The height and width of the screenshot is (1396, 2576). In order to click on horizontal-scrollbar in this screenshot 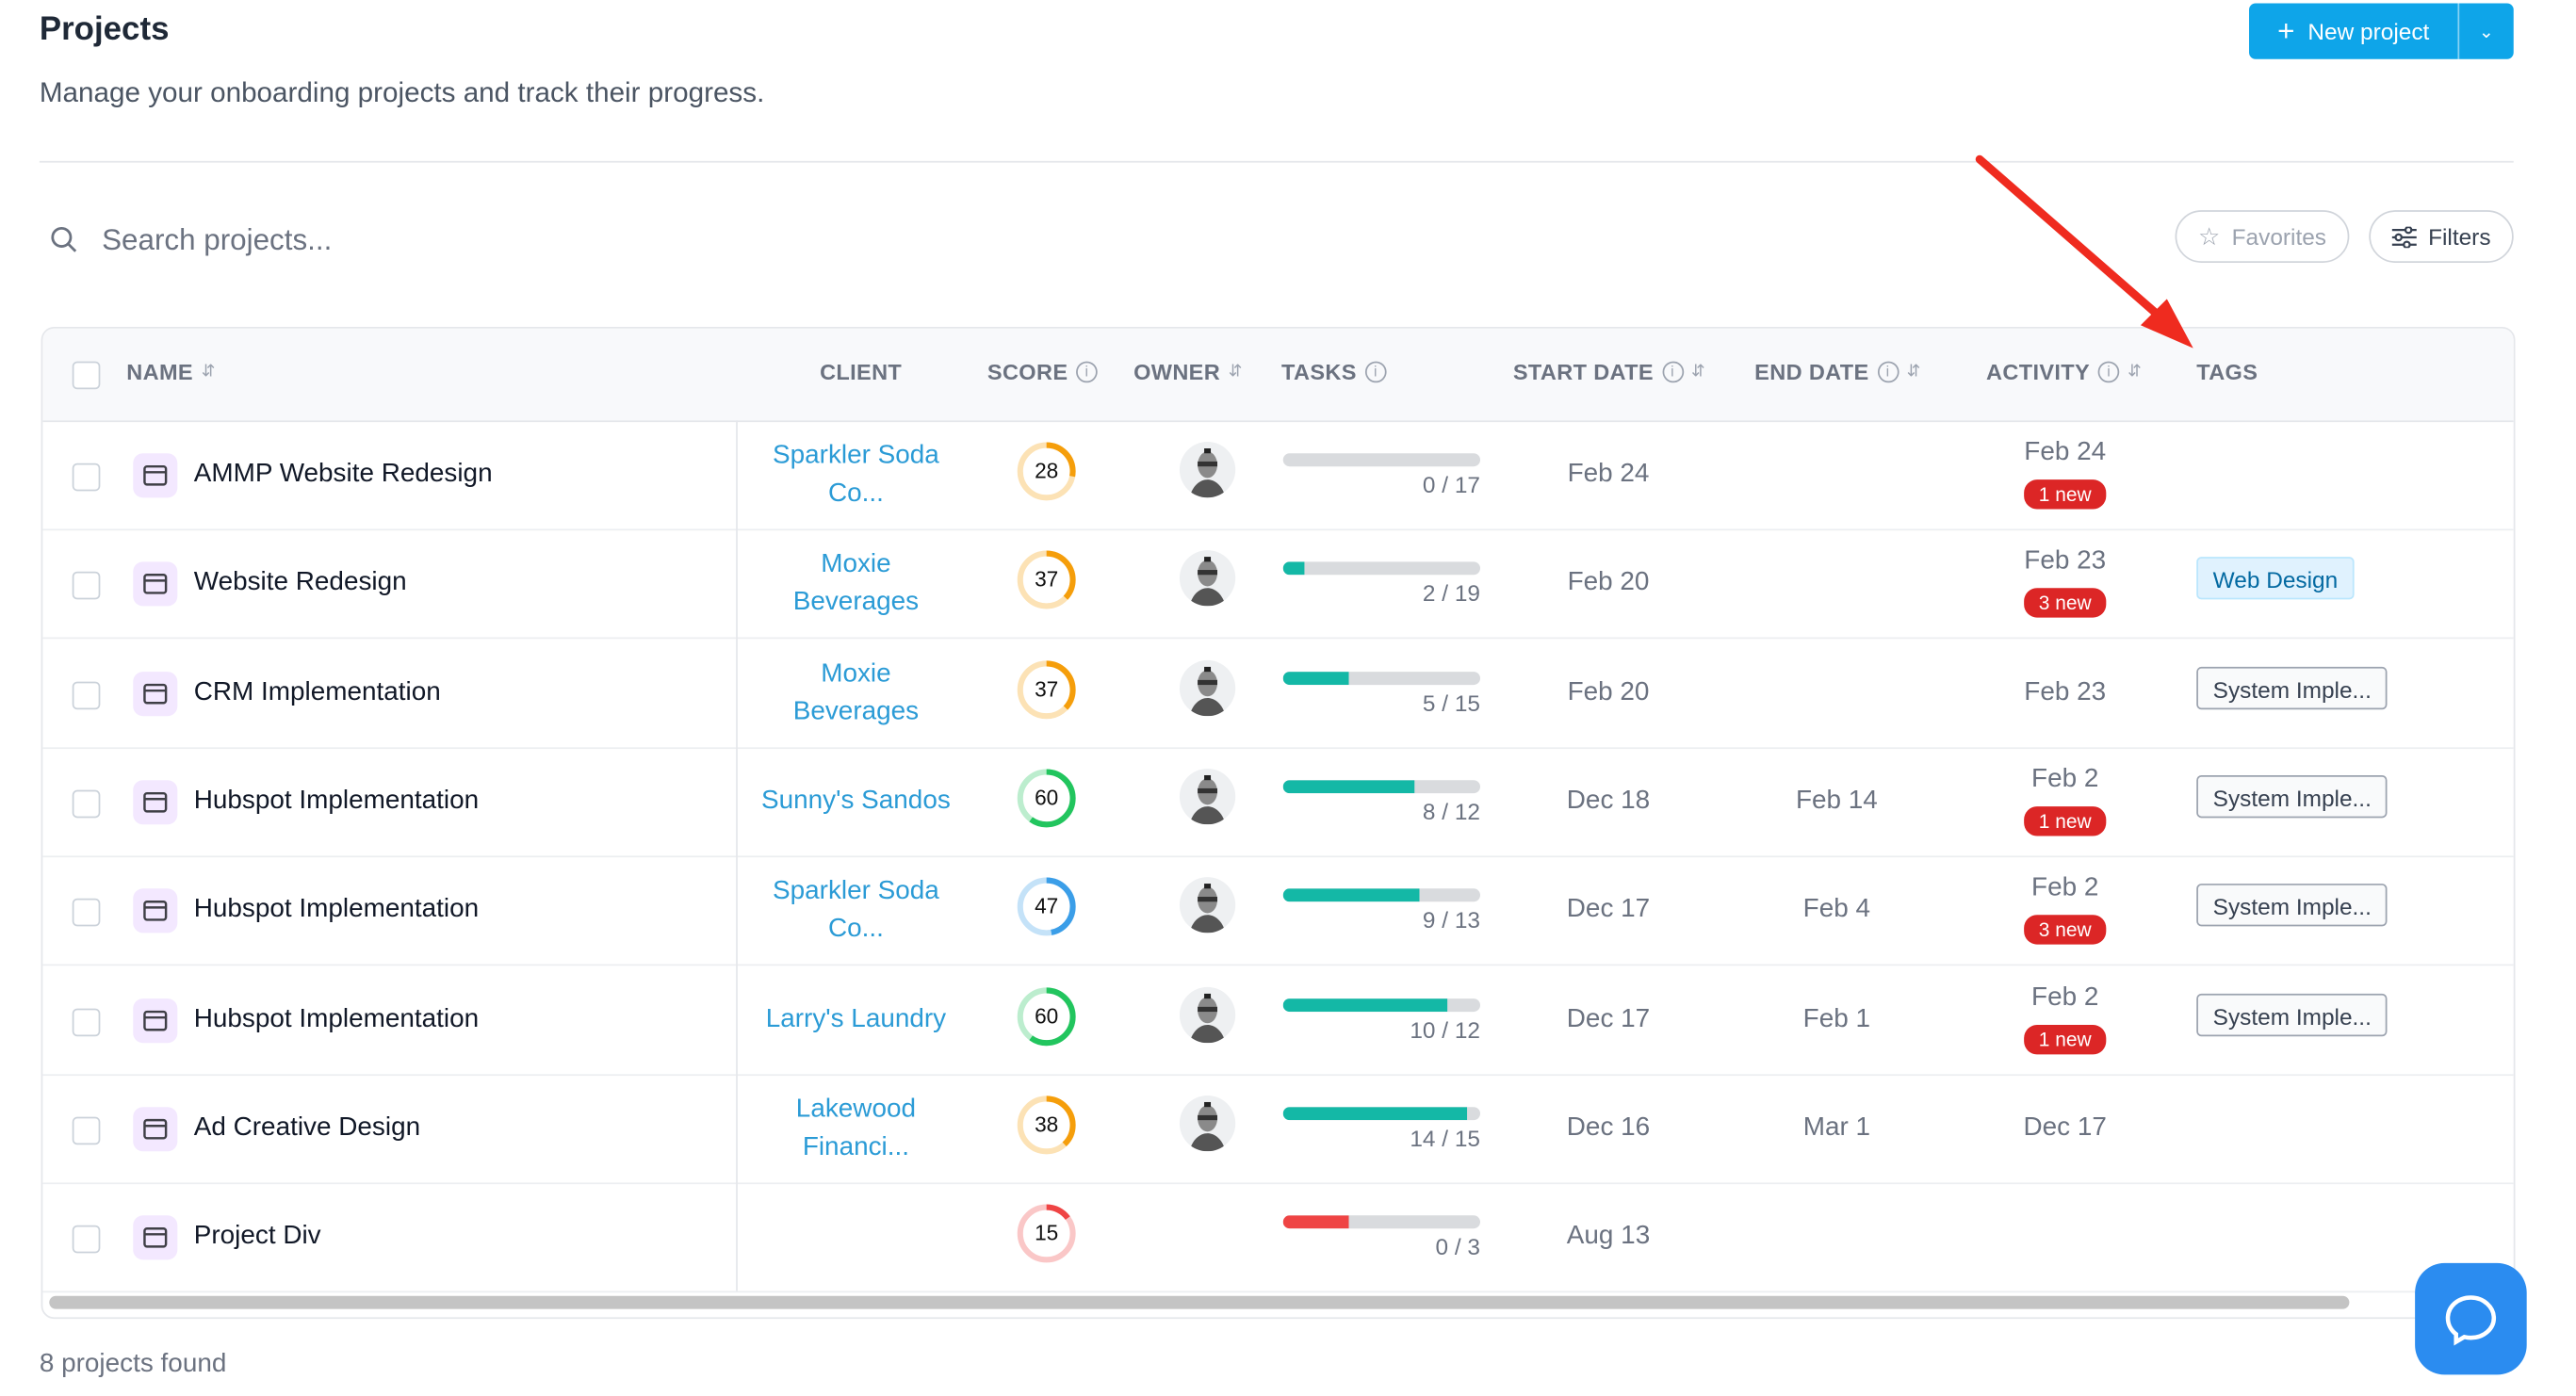, I will do `click(1199, 1302)`.